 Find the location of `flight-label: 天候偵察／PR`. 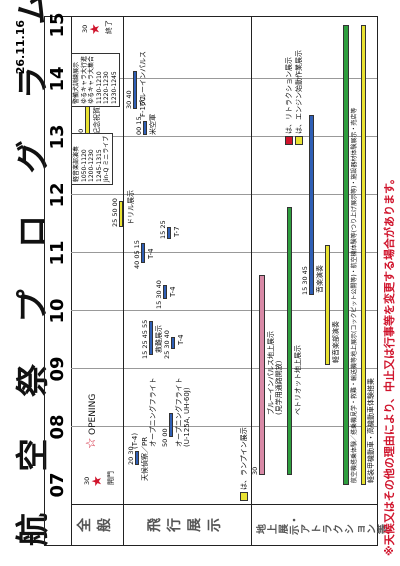

flight-label: 天候偵察／PR is located at coordinates (145, 458).